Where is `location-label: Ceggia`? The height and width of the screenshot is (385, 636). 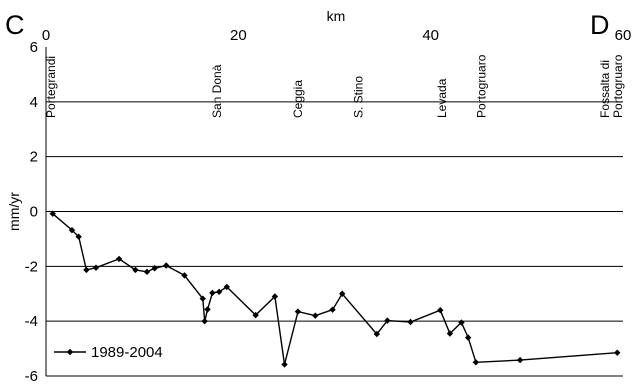 location-label: Ceggia is located at coordinates (298, 99).